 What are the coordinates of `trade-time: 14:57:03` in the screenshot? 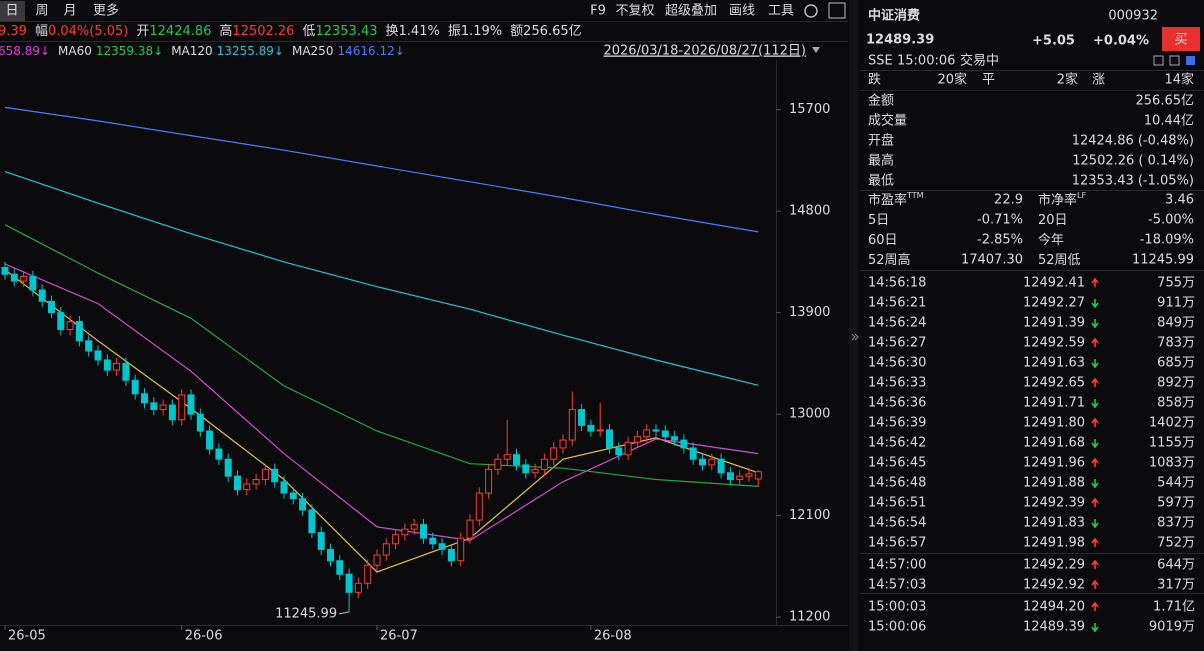 It's located at (897, 585).